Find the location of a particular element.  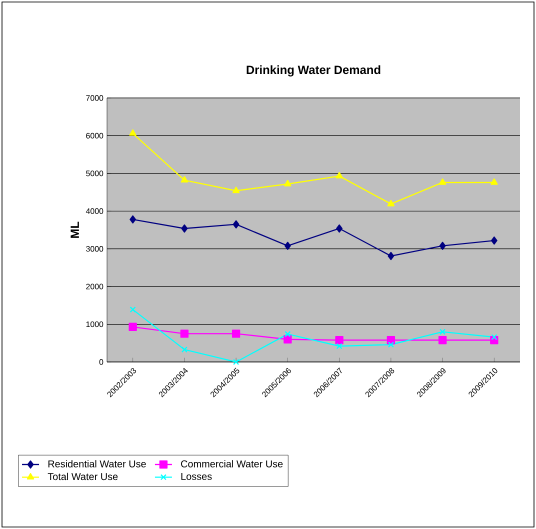

legend-label: Losses is located at coordinates (196, 476).